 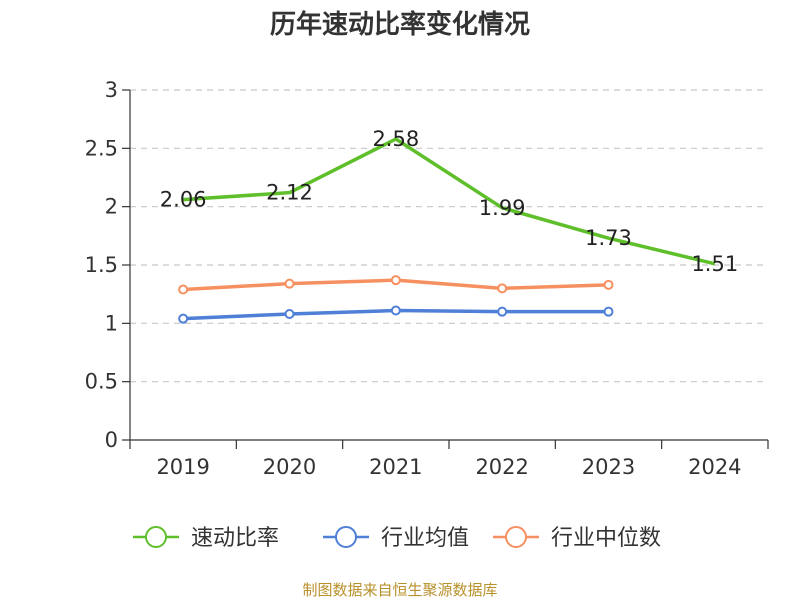 I want to click on data-label: 2.58, so click(x=395, y=139).